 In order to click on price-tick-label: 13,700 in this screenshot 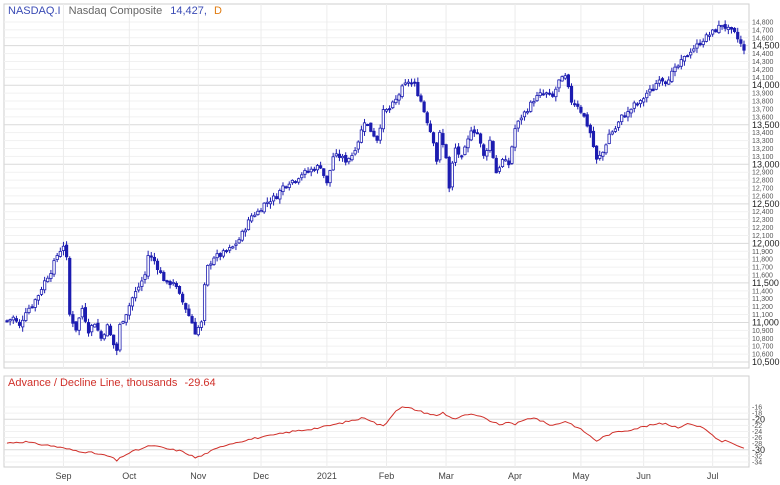, I will do `click(763, 109)`.